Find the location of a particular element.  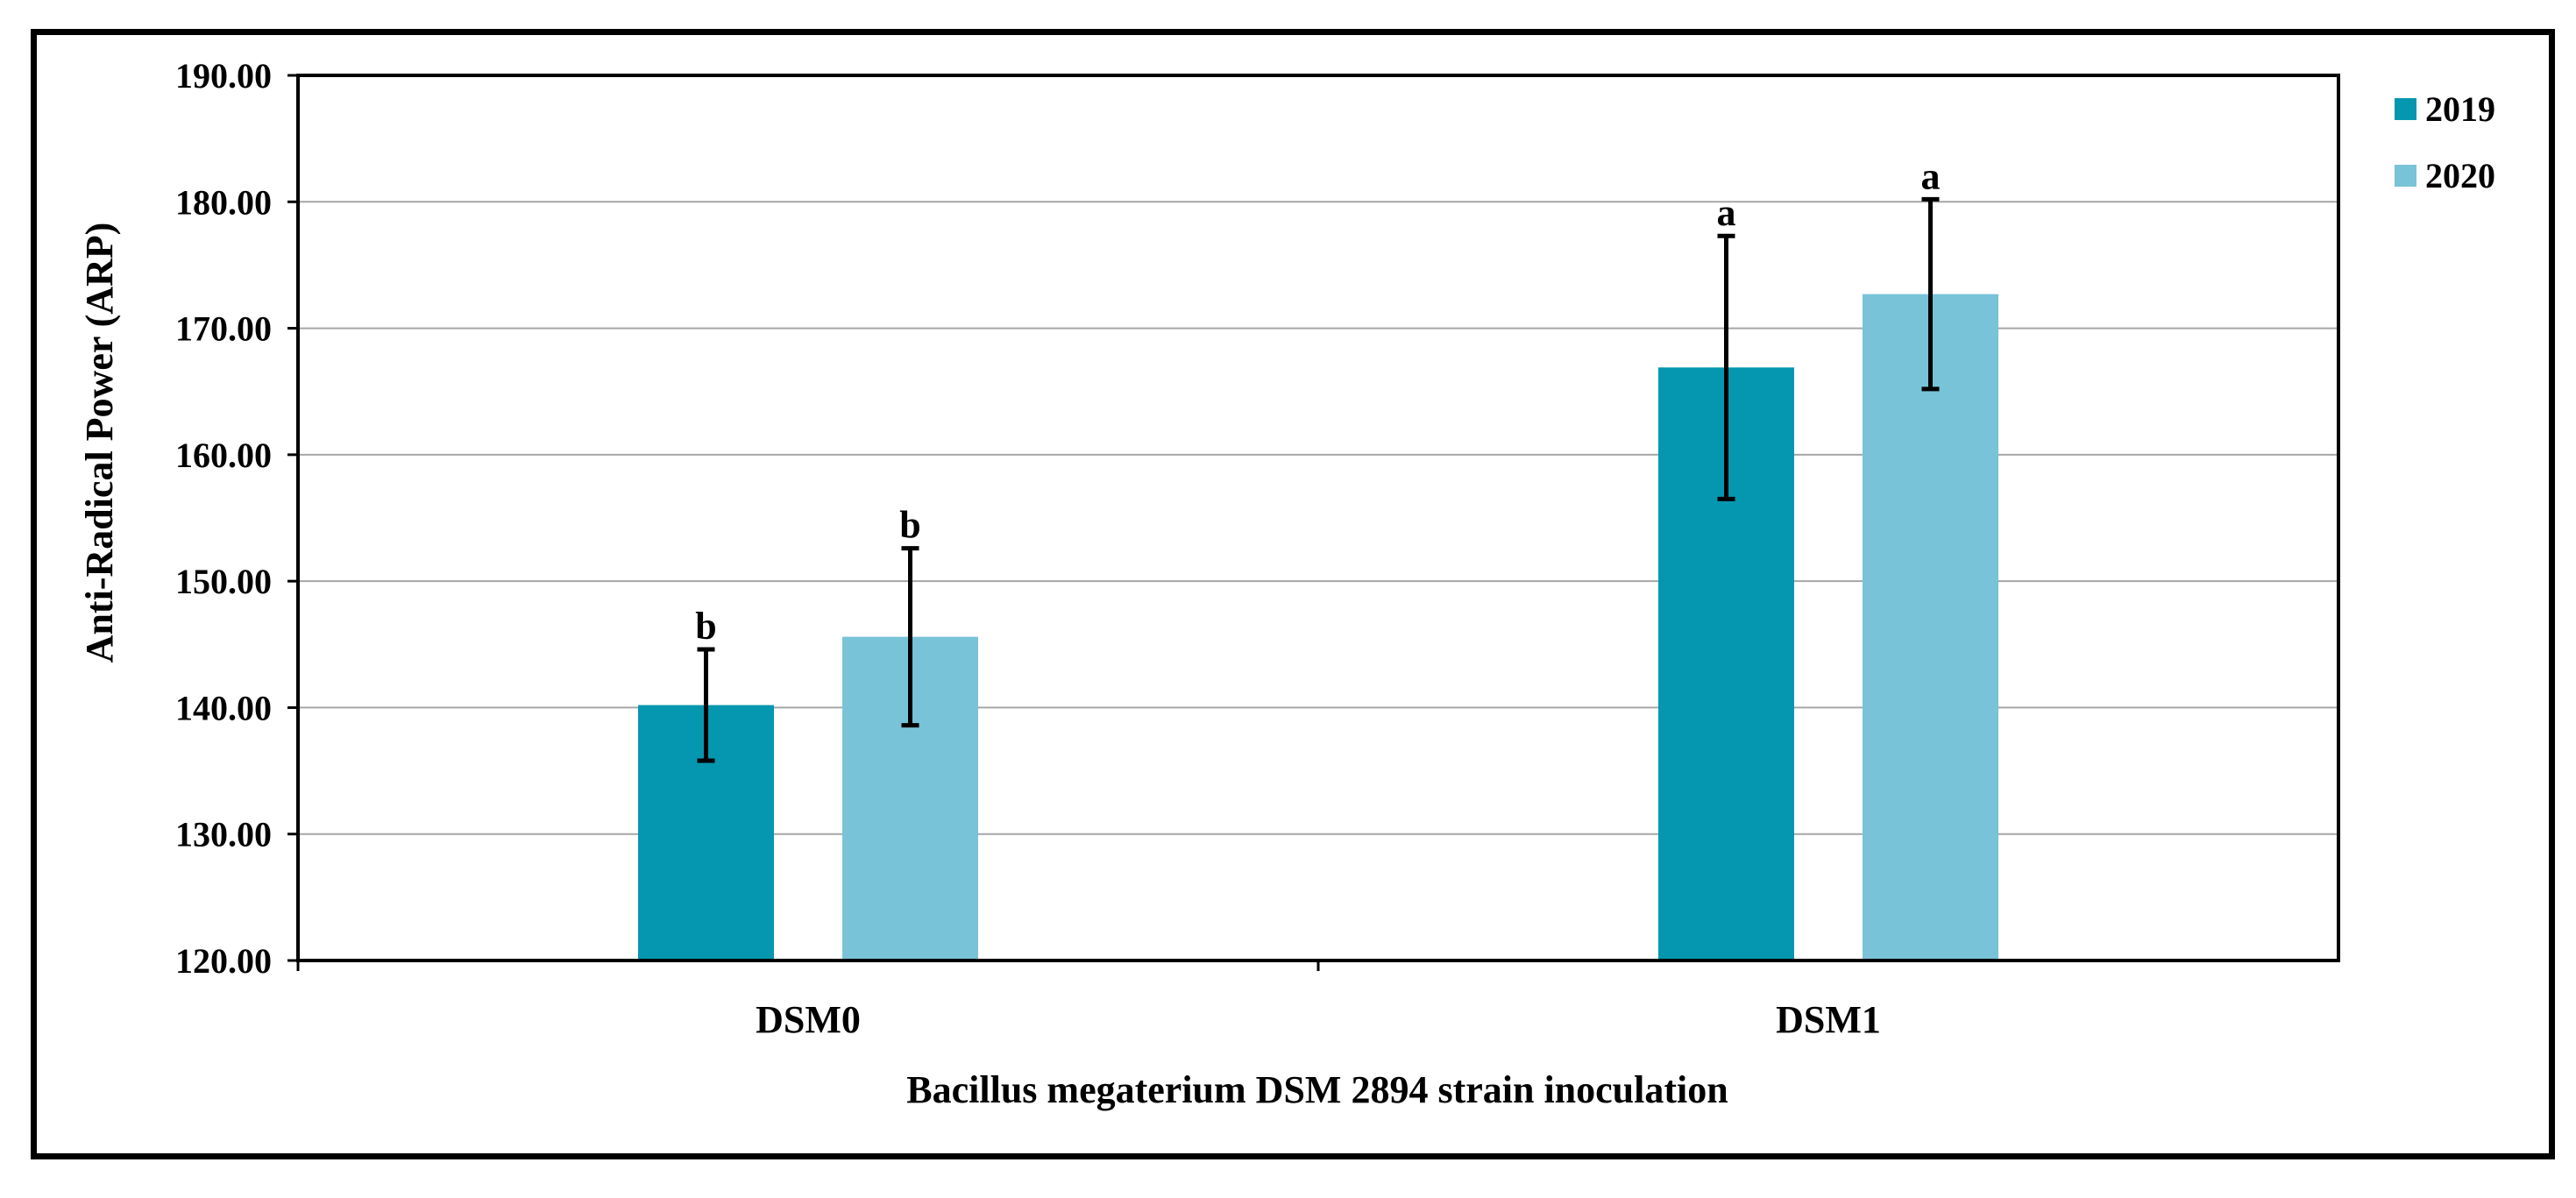

x-tick-label: DSM0 is located at coordinates (809, 1020).